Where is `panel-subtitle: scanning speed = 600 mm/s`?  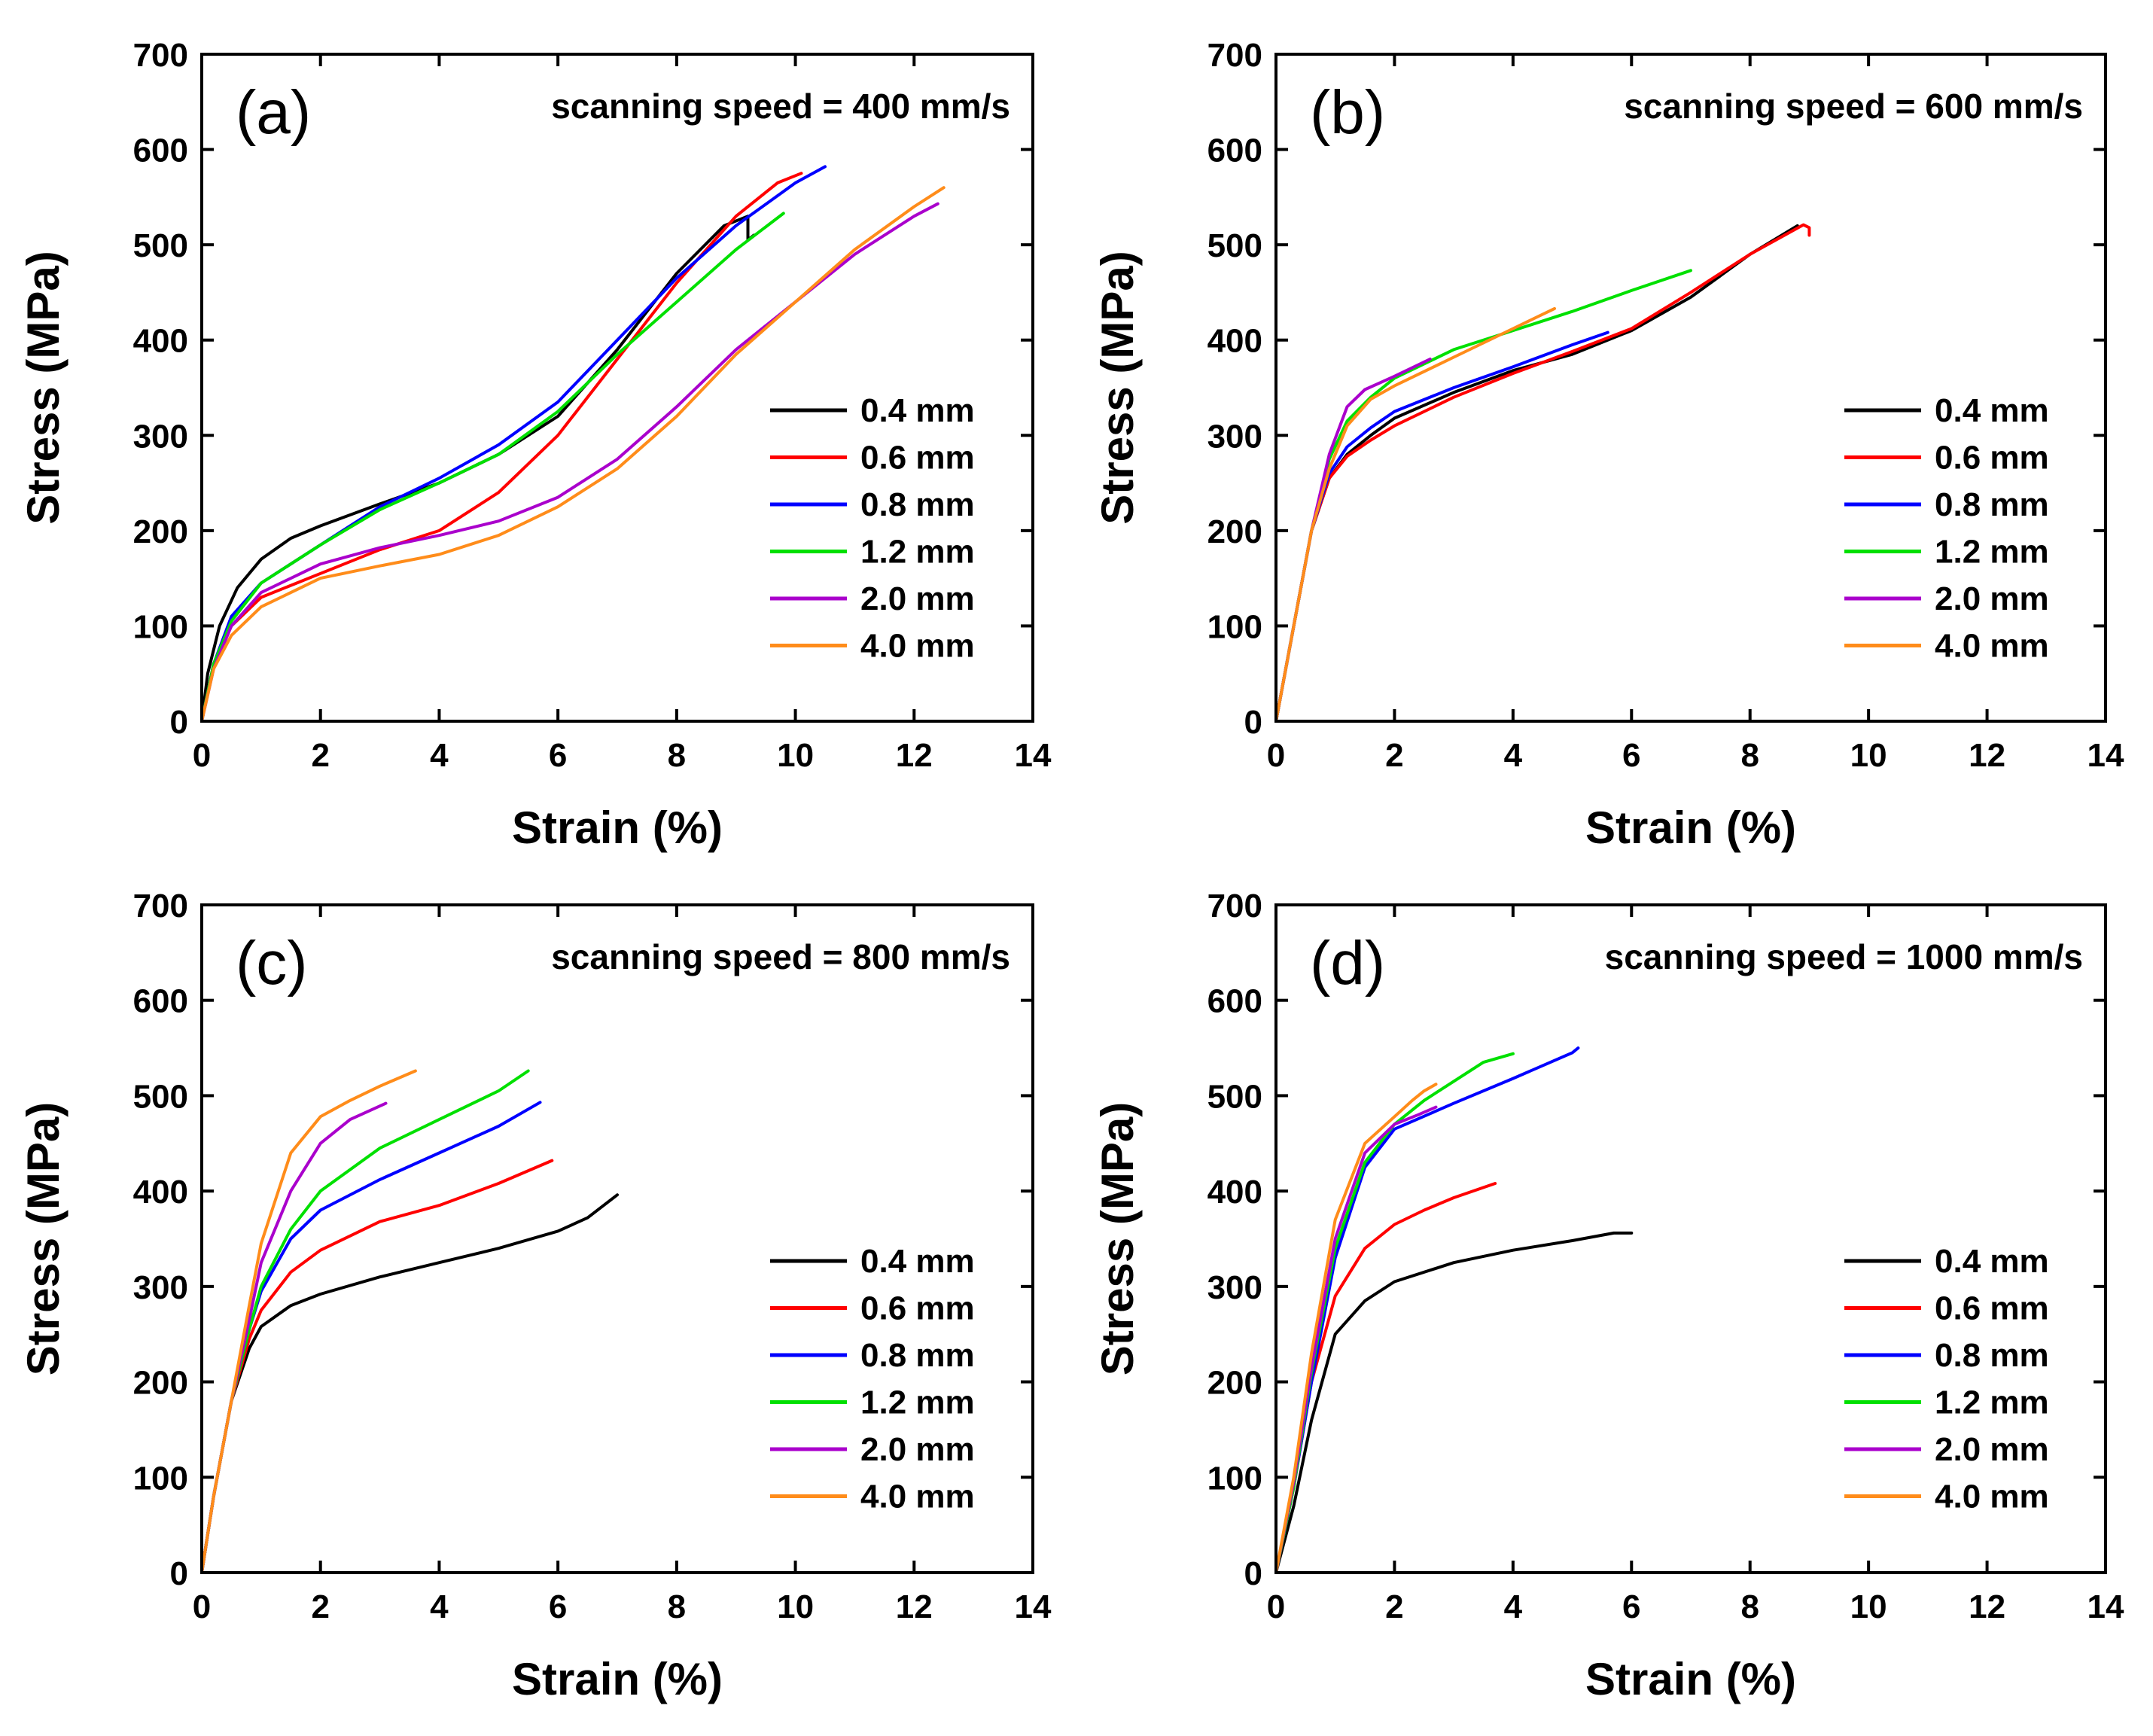 panel-subtitle: scanning speed = 600 mm/s is located at coordinates (1853, 107).